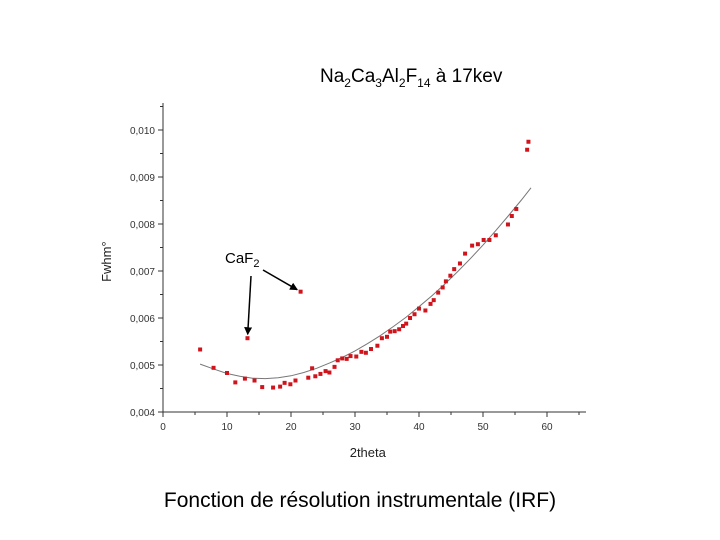  I want to click on x-tick-label: 0, so click(163, 427).